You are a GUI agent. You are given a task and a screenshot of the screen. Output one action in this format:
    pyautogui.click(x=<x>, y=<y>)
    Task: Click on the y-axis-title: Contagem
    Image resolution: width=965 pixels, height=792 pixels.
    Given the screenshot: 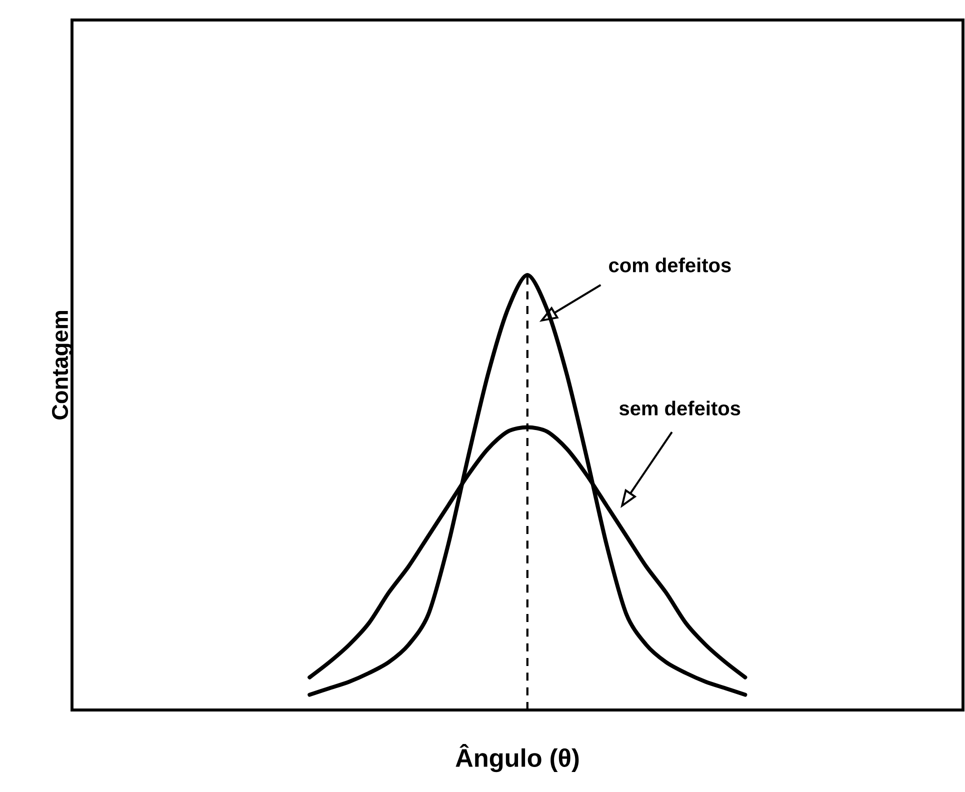 What is the action you would take?
    pyautogui.click(x=62, y=365)
    